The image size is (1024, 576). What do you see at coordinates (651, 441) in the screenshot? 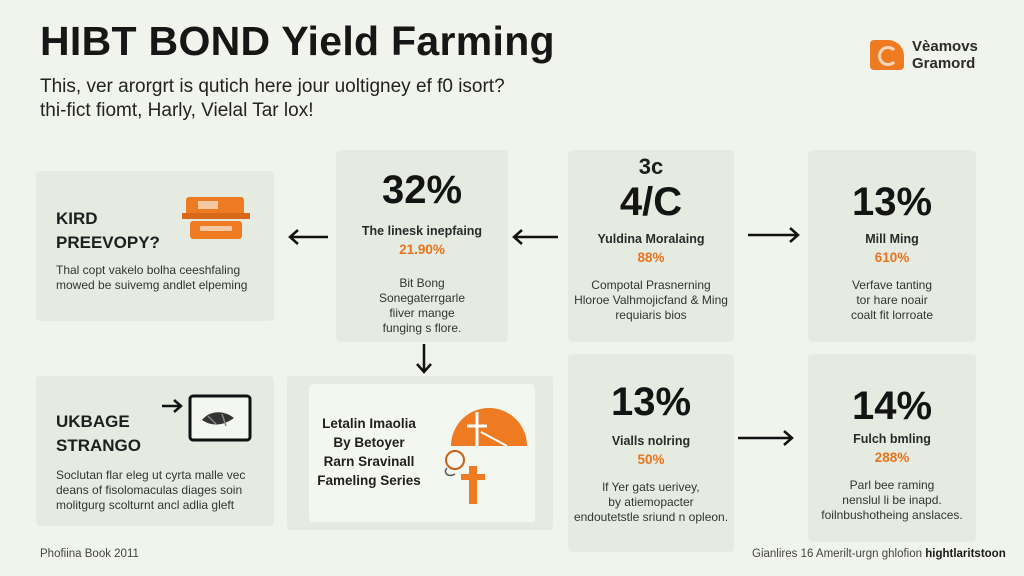
I see `card-13-bottom-label: Vialls nolring` at bounding box center [651, 441].